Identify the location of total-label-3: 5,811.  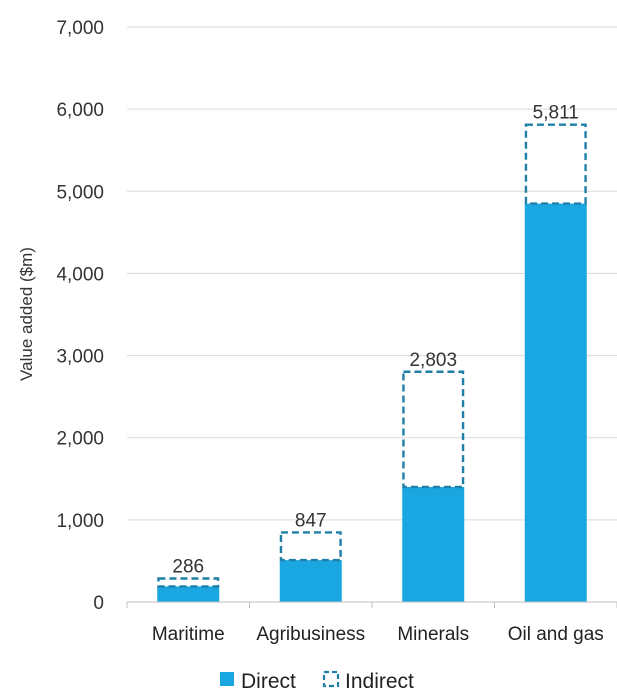
(556, 113).